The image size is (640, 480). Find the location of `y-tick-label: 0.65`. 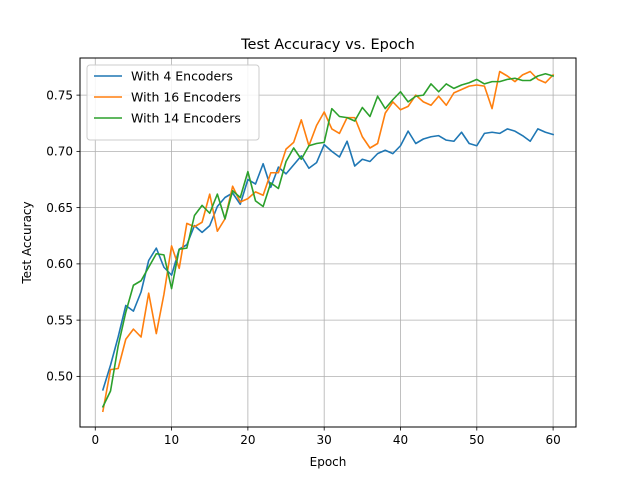

y-tick-label: 0.65 is located at coordinates (59, 208).